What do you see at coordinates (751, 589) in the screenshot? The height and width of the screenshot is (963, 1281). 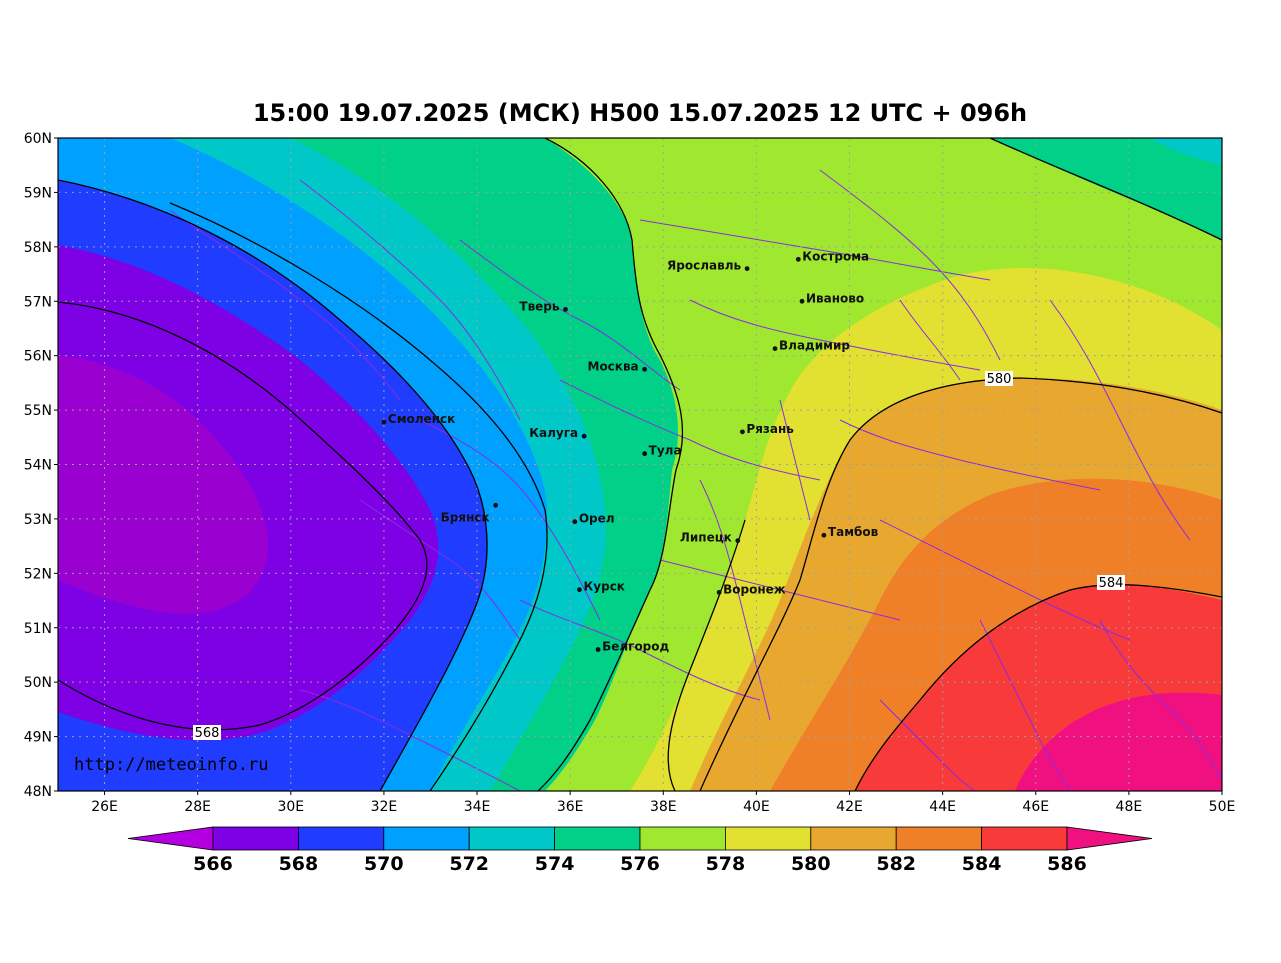 I see `city-marker: Воронеж` at bounding box center [751, 589].